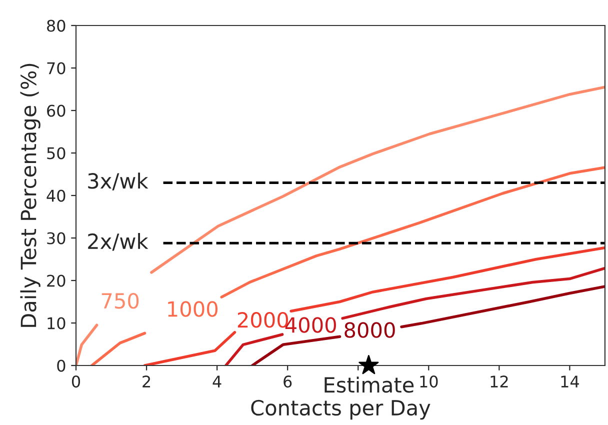 The image size is (608, 425). I want to click on y-tick-label: 80, so click(56, 26).